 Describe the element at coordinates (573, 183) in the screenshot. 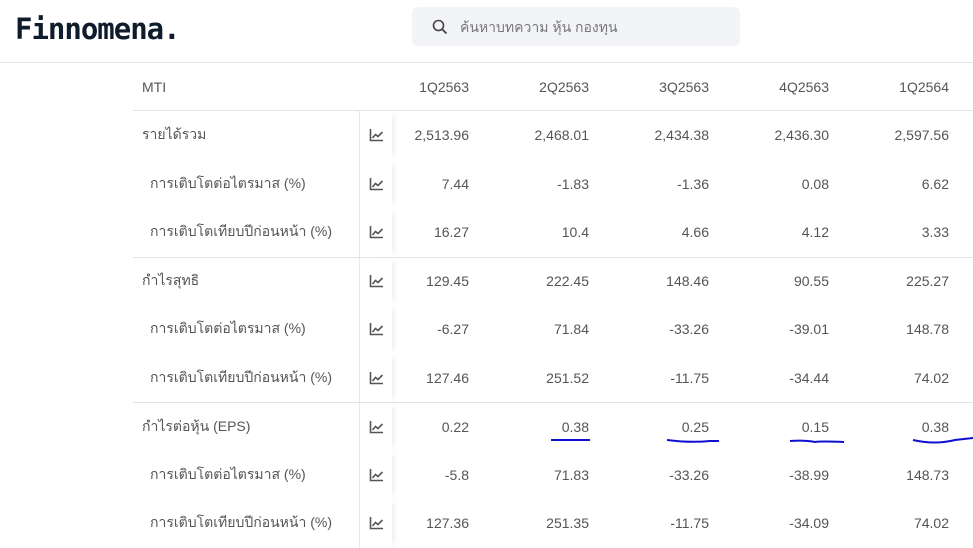

I see `cell-value: -1.83` at that location.